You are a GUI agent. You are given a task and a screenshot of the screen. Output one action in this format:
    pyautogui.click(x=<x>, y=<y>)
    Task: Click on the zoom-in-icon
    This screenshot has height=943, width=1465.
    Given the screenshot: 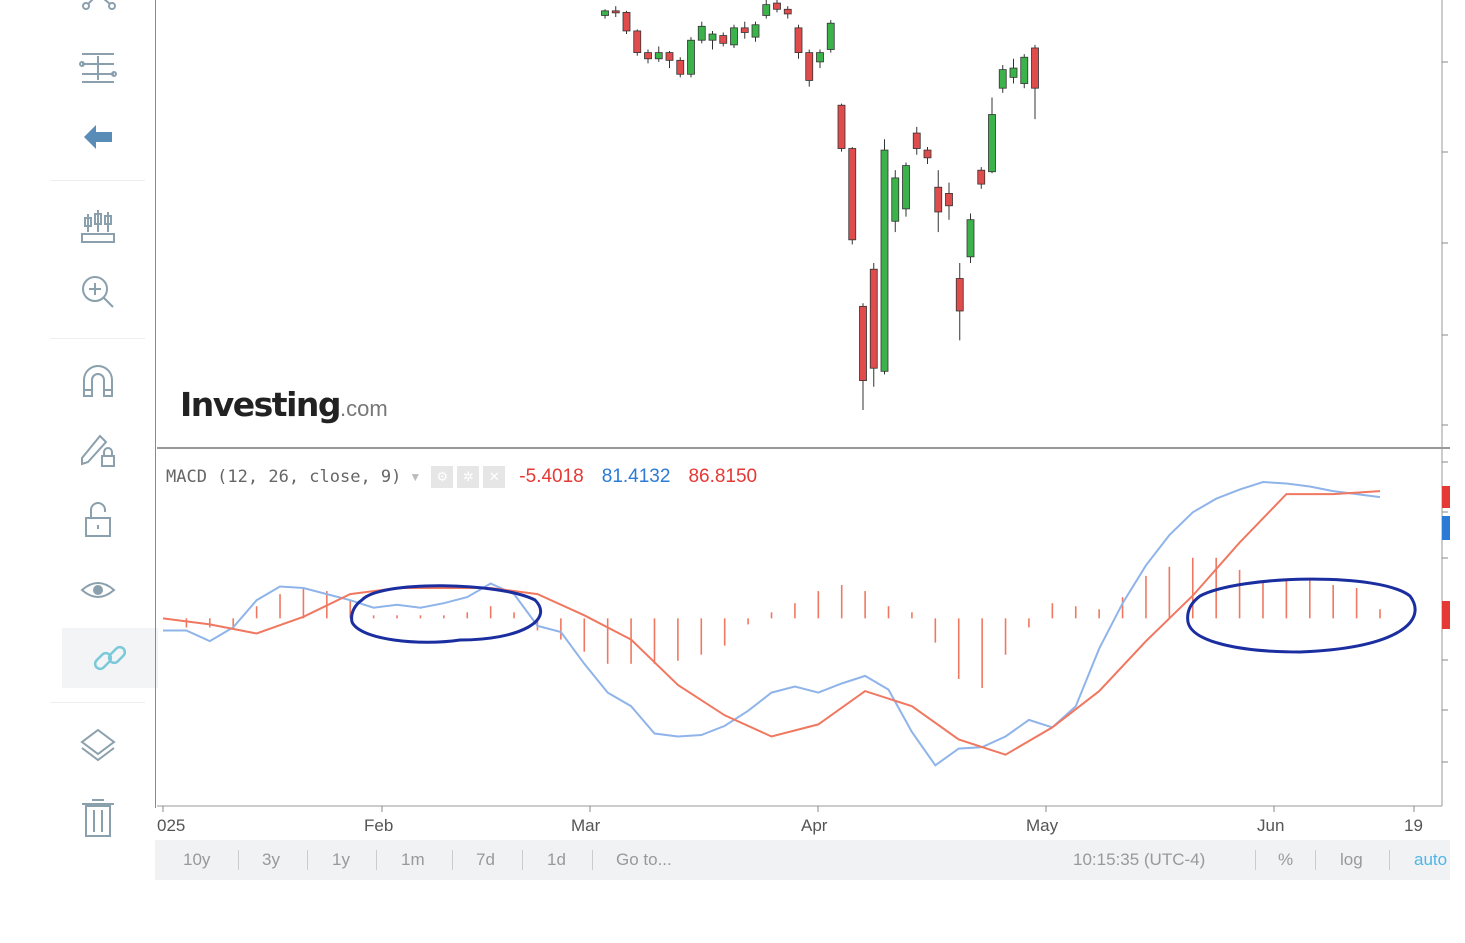 What is the action you would take?
    pyautogui.click(x=98, y=292)
    